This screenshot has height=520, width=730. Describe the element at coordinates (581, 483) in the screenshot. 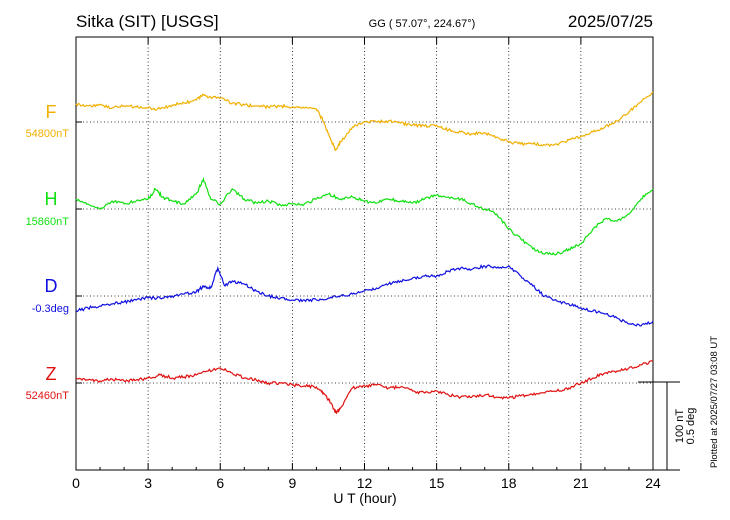

I see `x-tick-label-21: 21` at that location.